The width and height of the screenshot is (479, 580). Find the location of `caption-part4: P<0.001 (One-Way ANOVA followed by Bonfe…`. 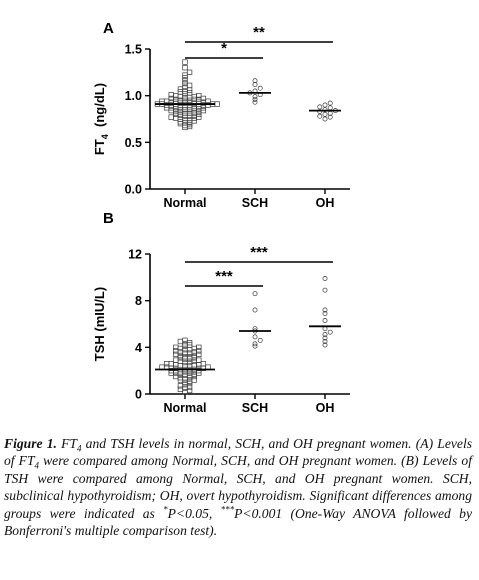

caption-part4: P<0.001 (One-Way ANOVA followed by Bonfe… is located at coordinates (238, 522).